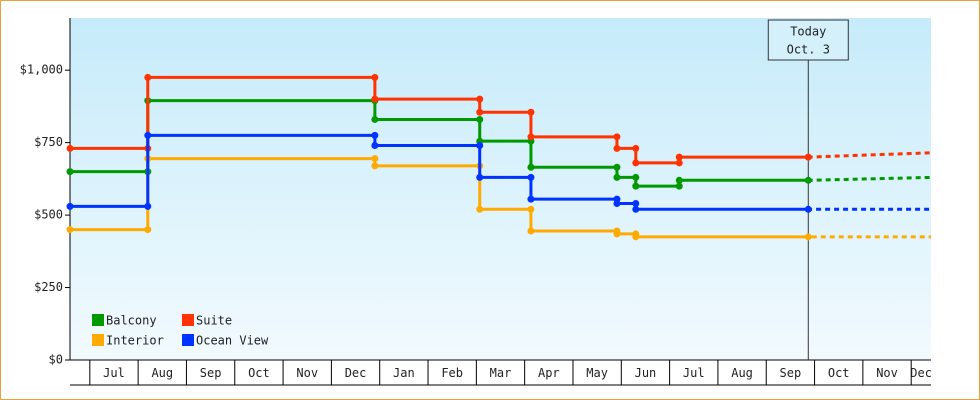  Describe the element at coordinates (131, 321) in the screenshot. I see `legend-label: Balcony` at that location.